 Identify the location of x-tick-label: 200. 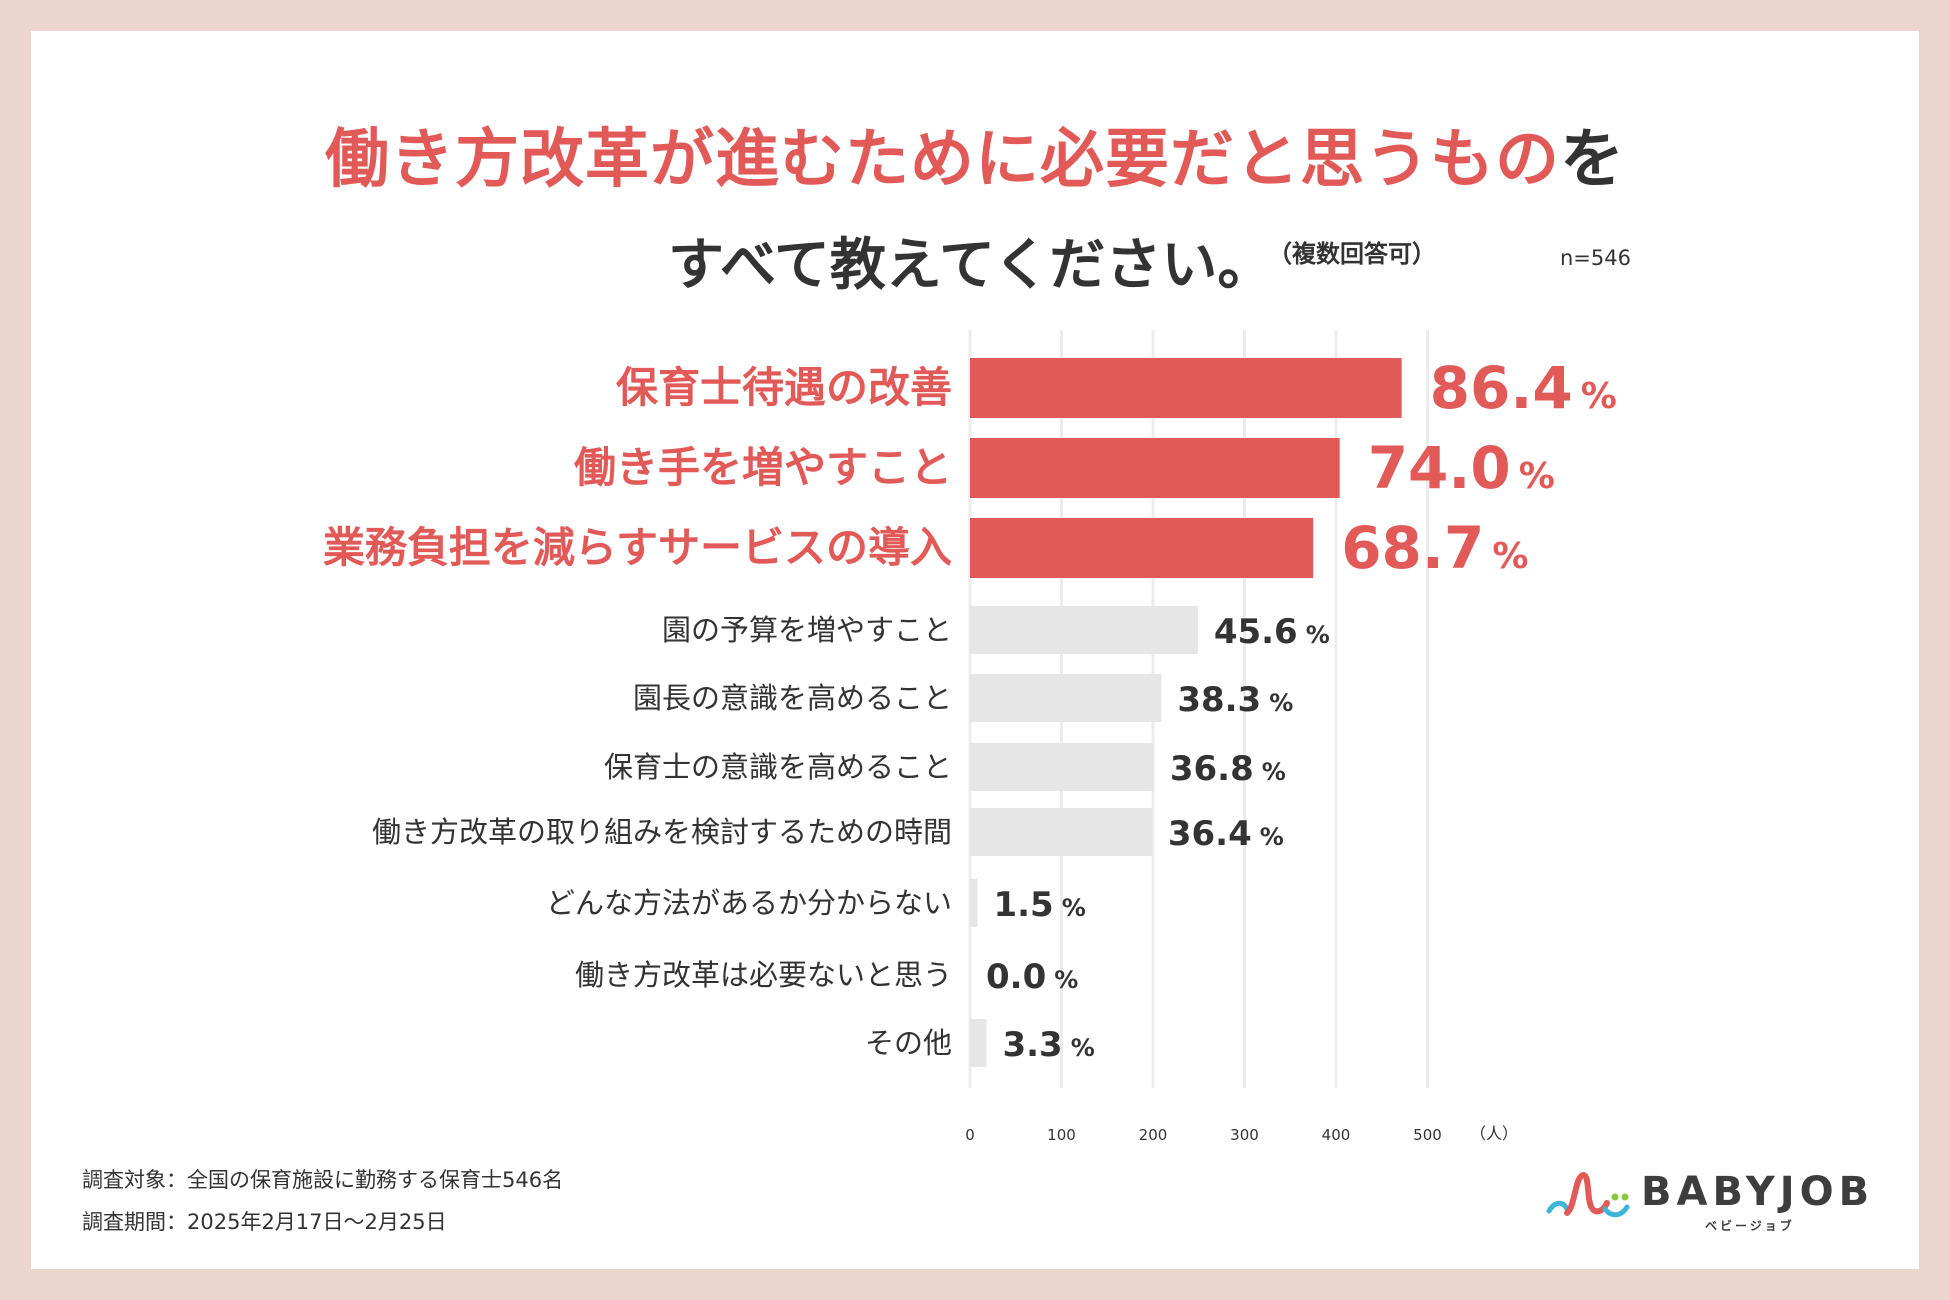
(1153, 1135).